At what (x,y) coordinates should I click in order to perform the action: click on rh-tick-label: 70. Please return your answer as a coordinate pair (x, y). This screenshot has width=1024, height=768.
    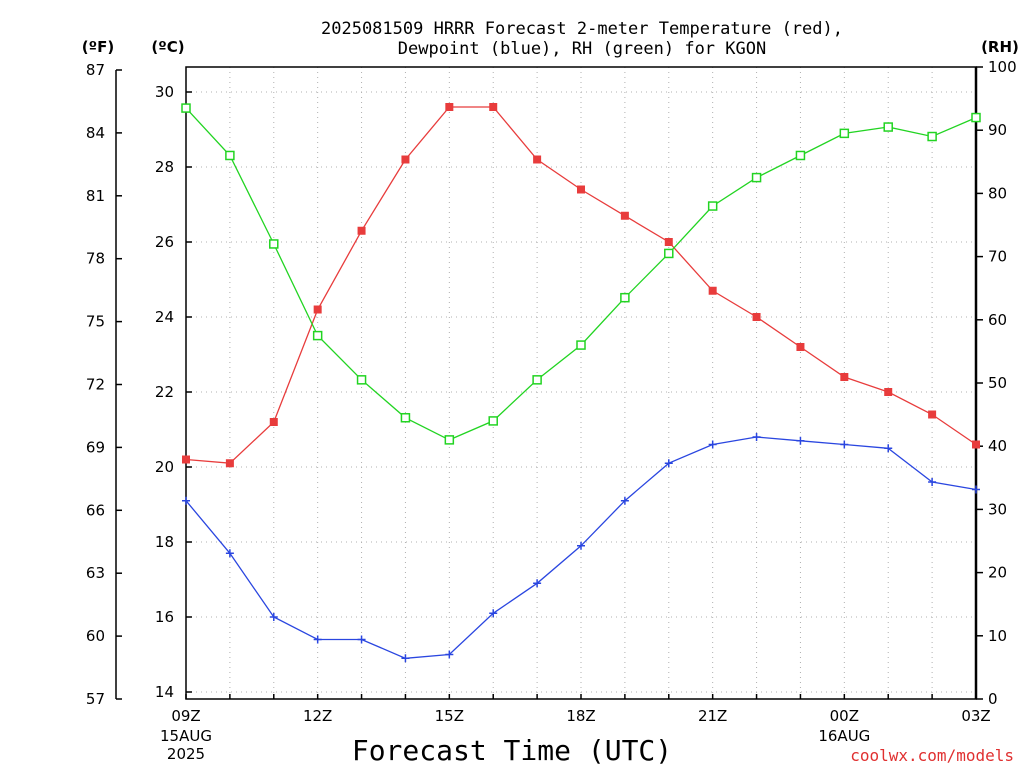
    Looking at the image, I should click on (997, 257).